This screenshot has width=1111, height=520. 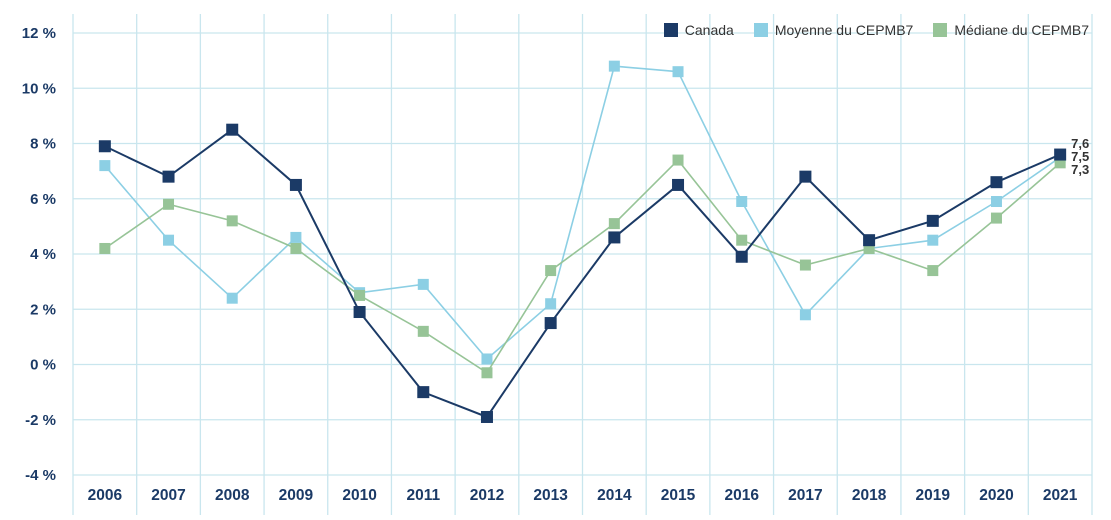 I want to click on end-value-label: 7,6, so click(x=1080, y=143).